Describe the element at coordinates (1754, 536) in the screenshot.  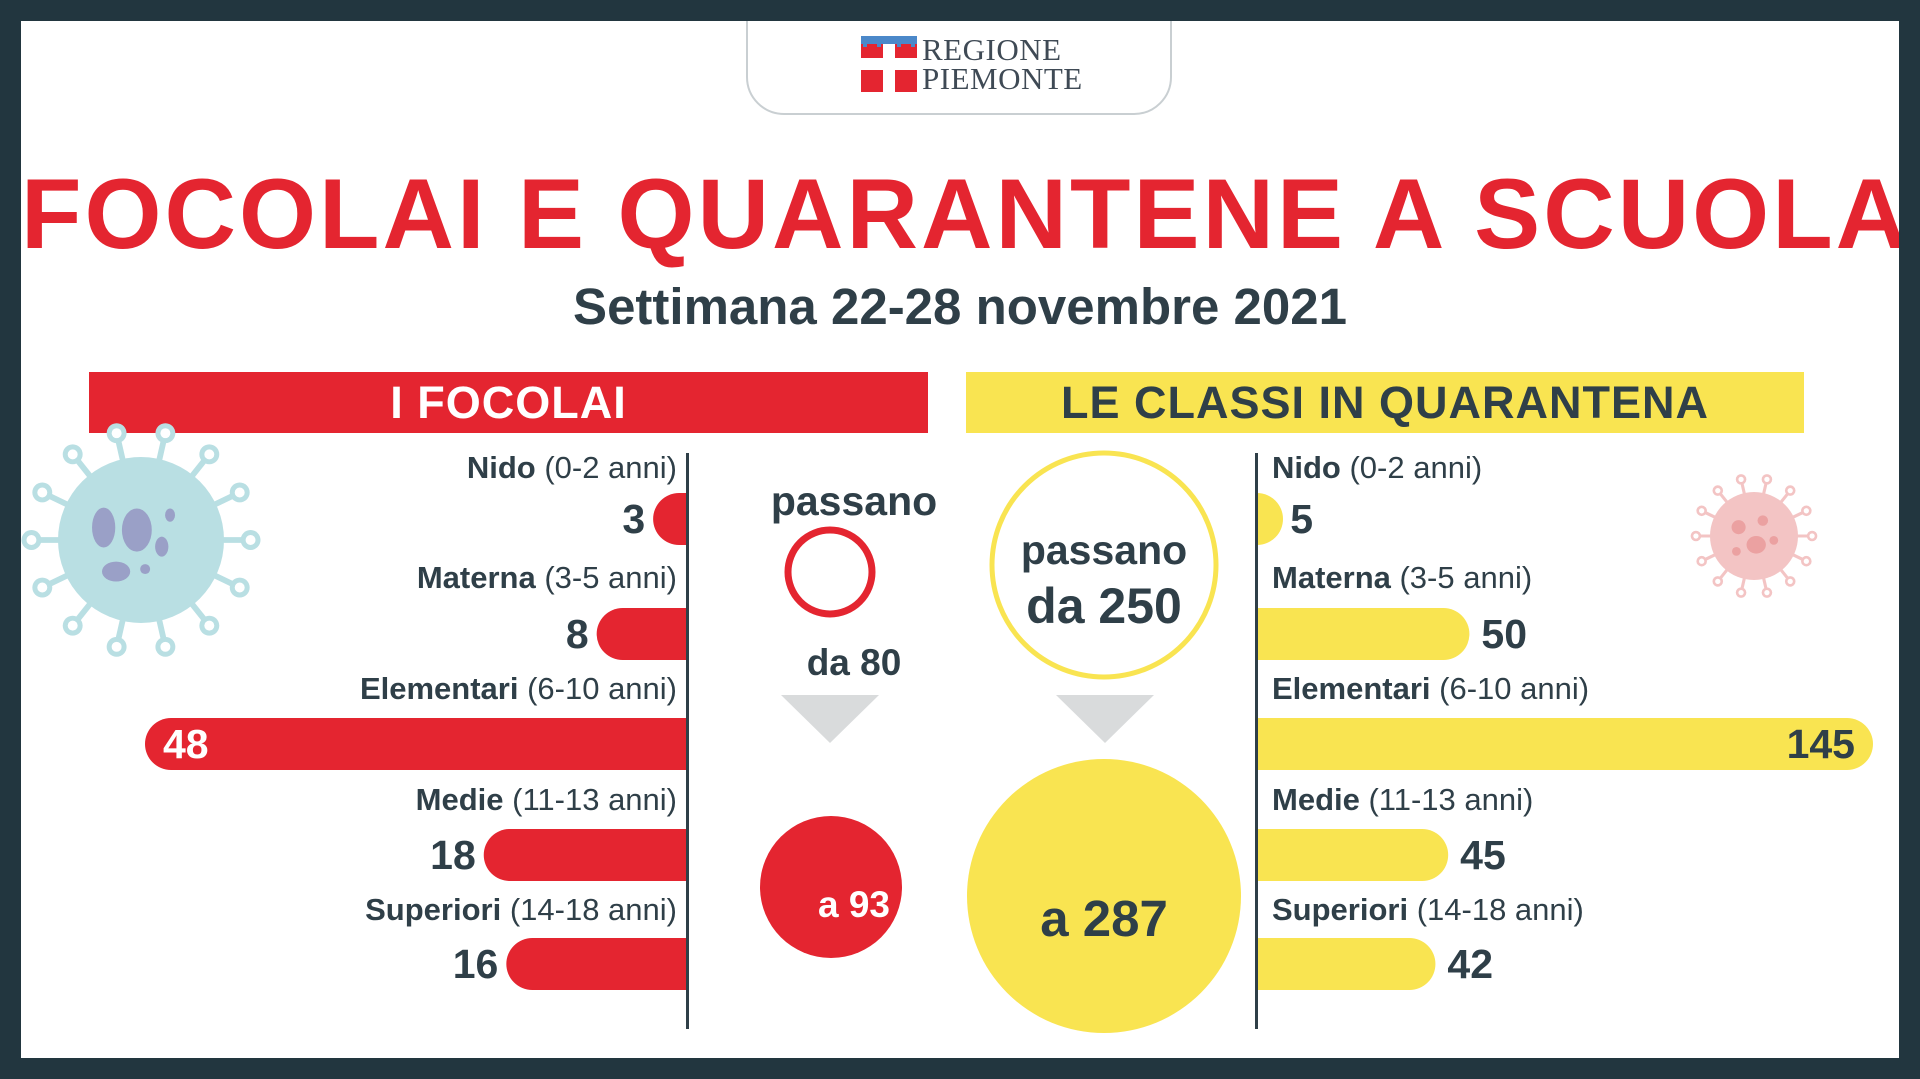
I see `virus-right-icon` at that location.